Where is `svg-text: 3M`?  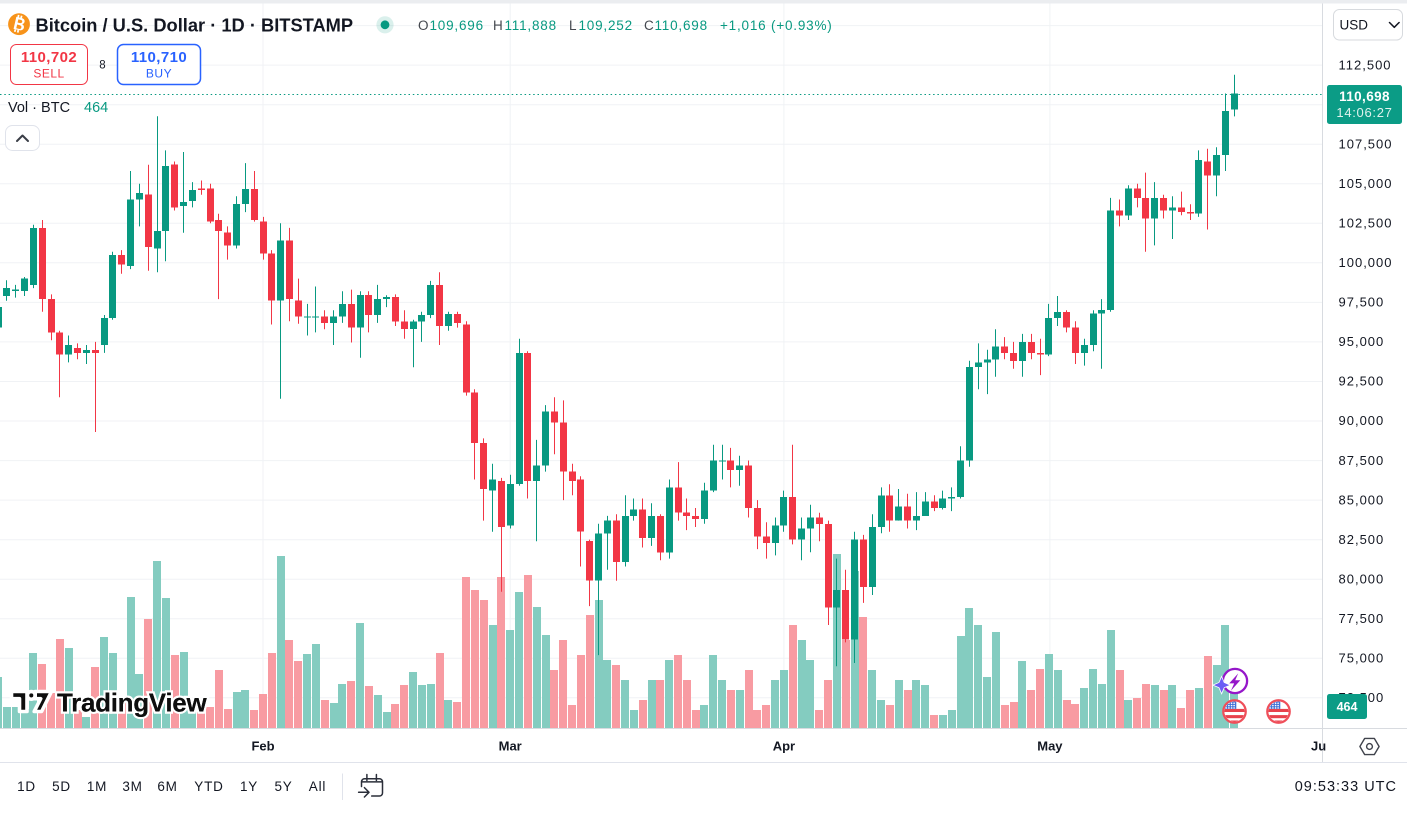 svg-text: 3M is located at coordinates (132, 786).